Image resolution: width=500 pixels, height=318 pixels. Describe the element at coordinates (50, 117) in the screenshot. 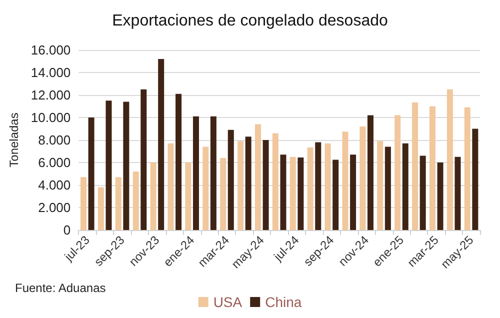

I see `y-tick-label: 10.000` at that location.